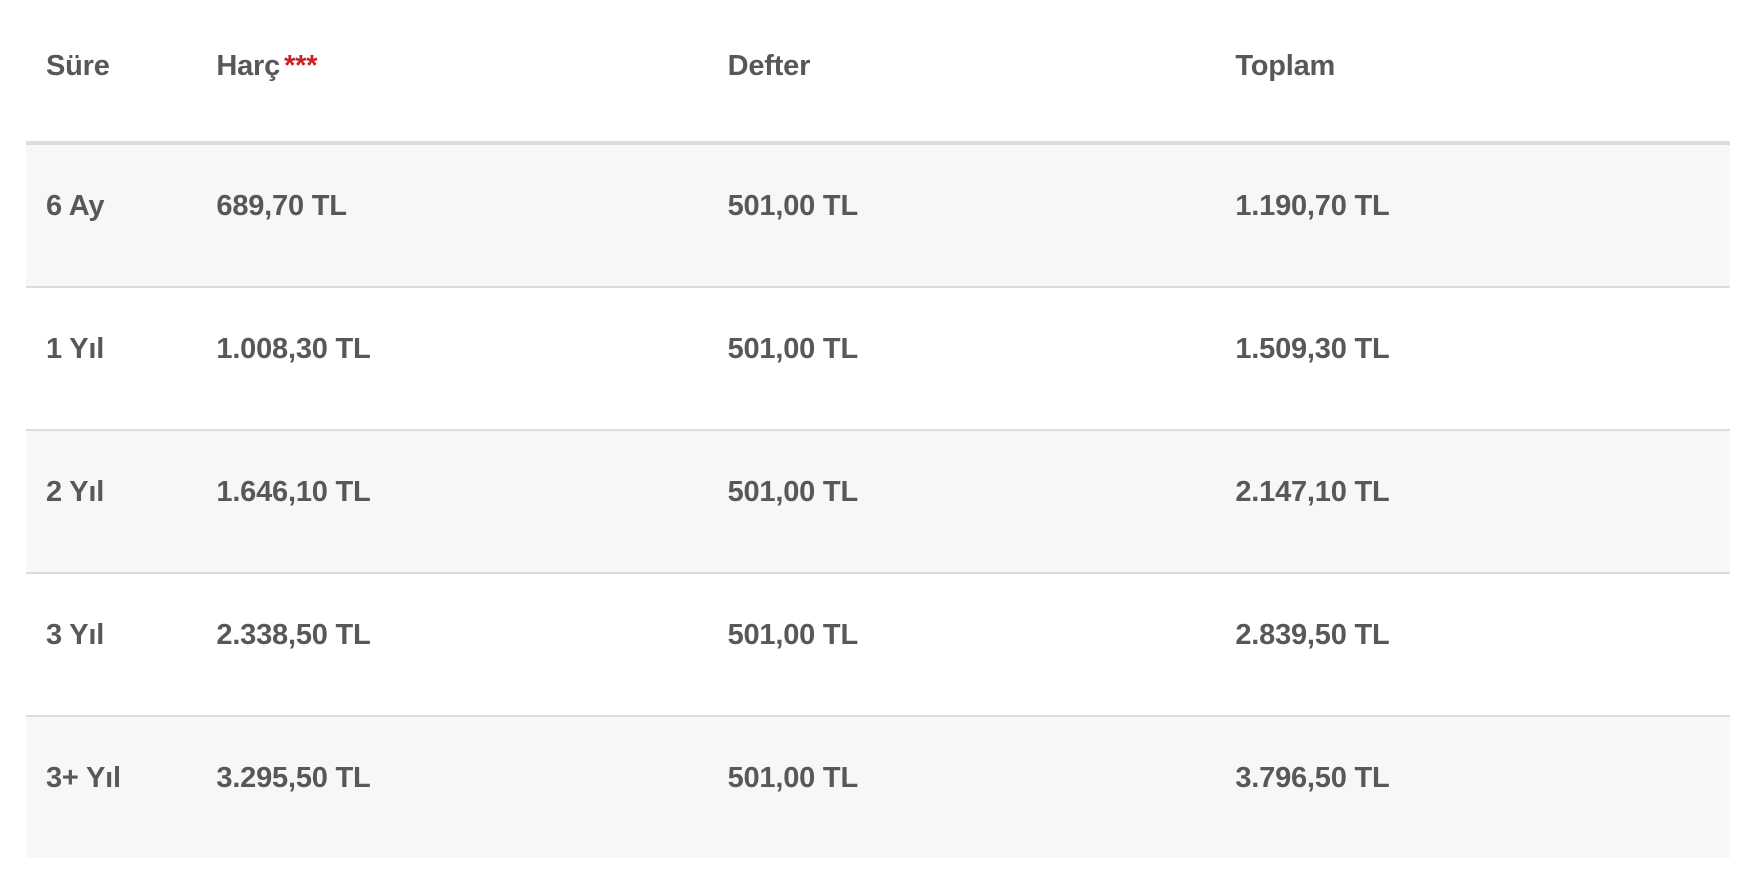  Describe the element at coordinates (961, 72) in the screenshot. I see `column-header-defter: Defter` at that location.